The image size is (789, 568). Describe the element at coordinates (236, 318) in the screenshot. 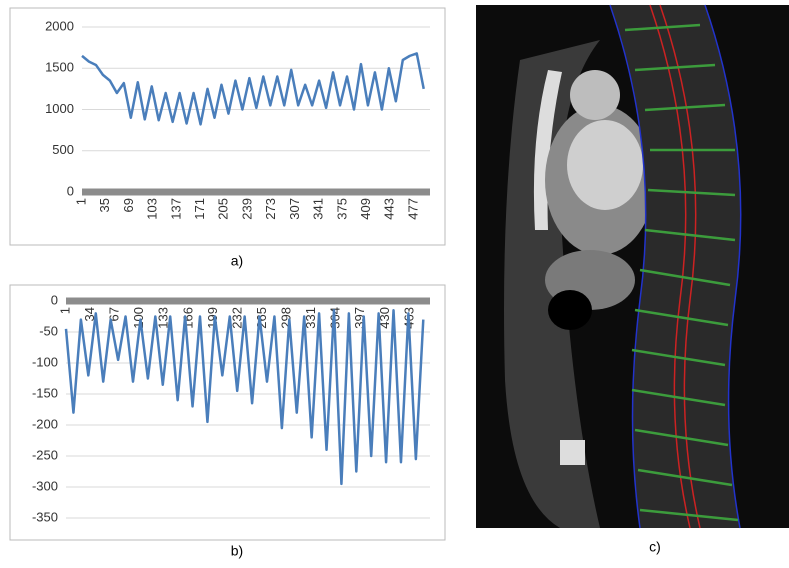

I see `x-tick-label: 232` at that location.